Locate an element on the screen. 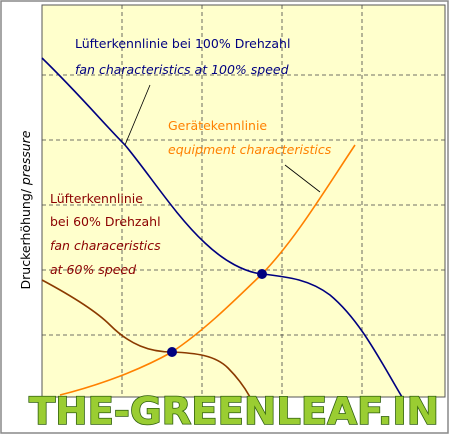  label: at 60% speed is located at coordinates (93, 269).